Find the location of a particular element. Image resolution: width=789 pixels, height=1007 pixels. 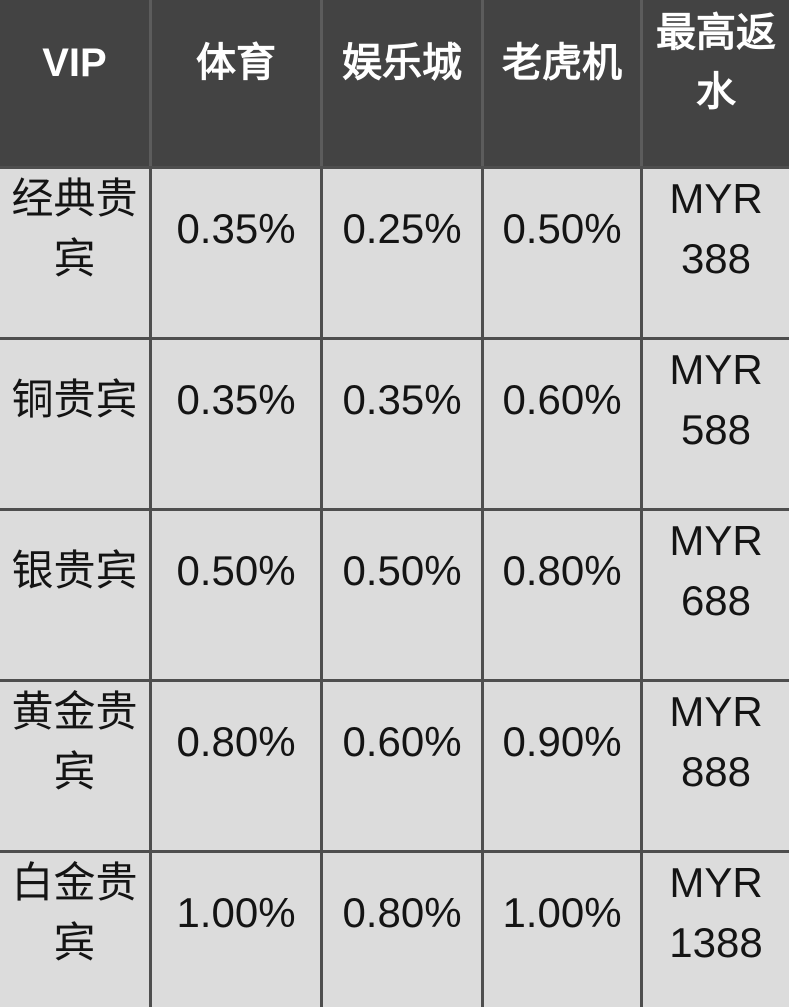

cell-max-rebate: MYR 588 is located at coordinates (714, 422).